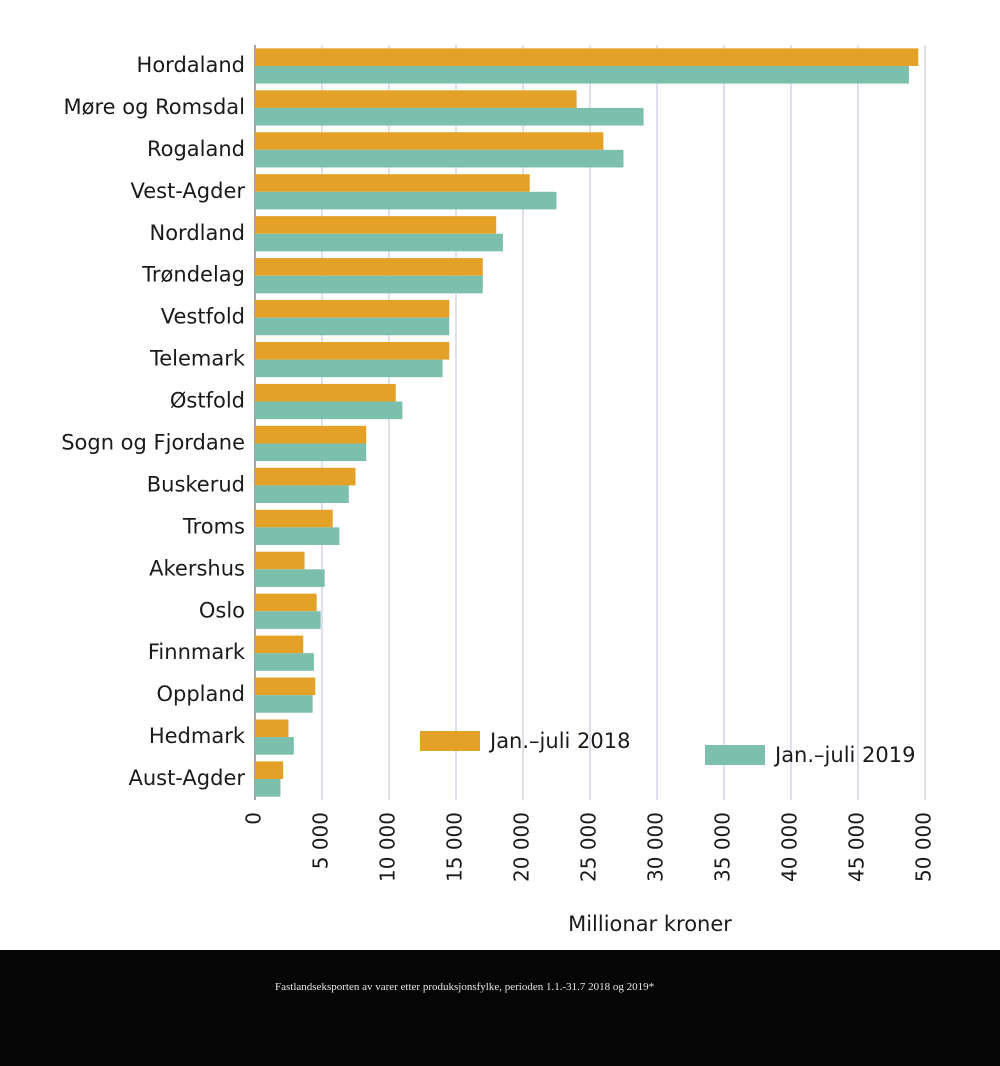 The width and height of the screenshot is (1000, 1066). What do you see at coordinates (522, 847) in the screenshot?
I see `x-tick-label: 20 000` at bounding box center [522, 847].